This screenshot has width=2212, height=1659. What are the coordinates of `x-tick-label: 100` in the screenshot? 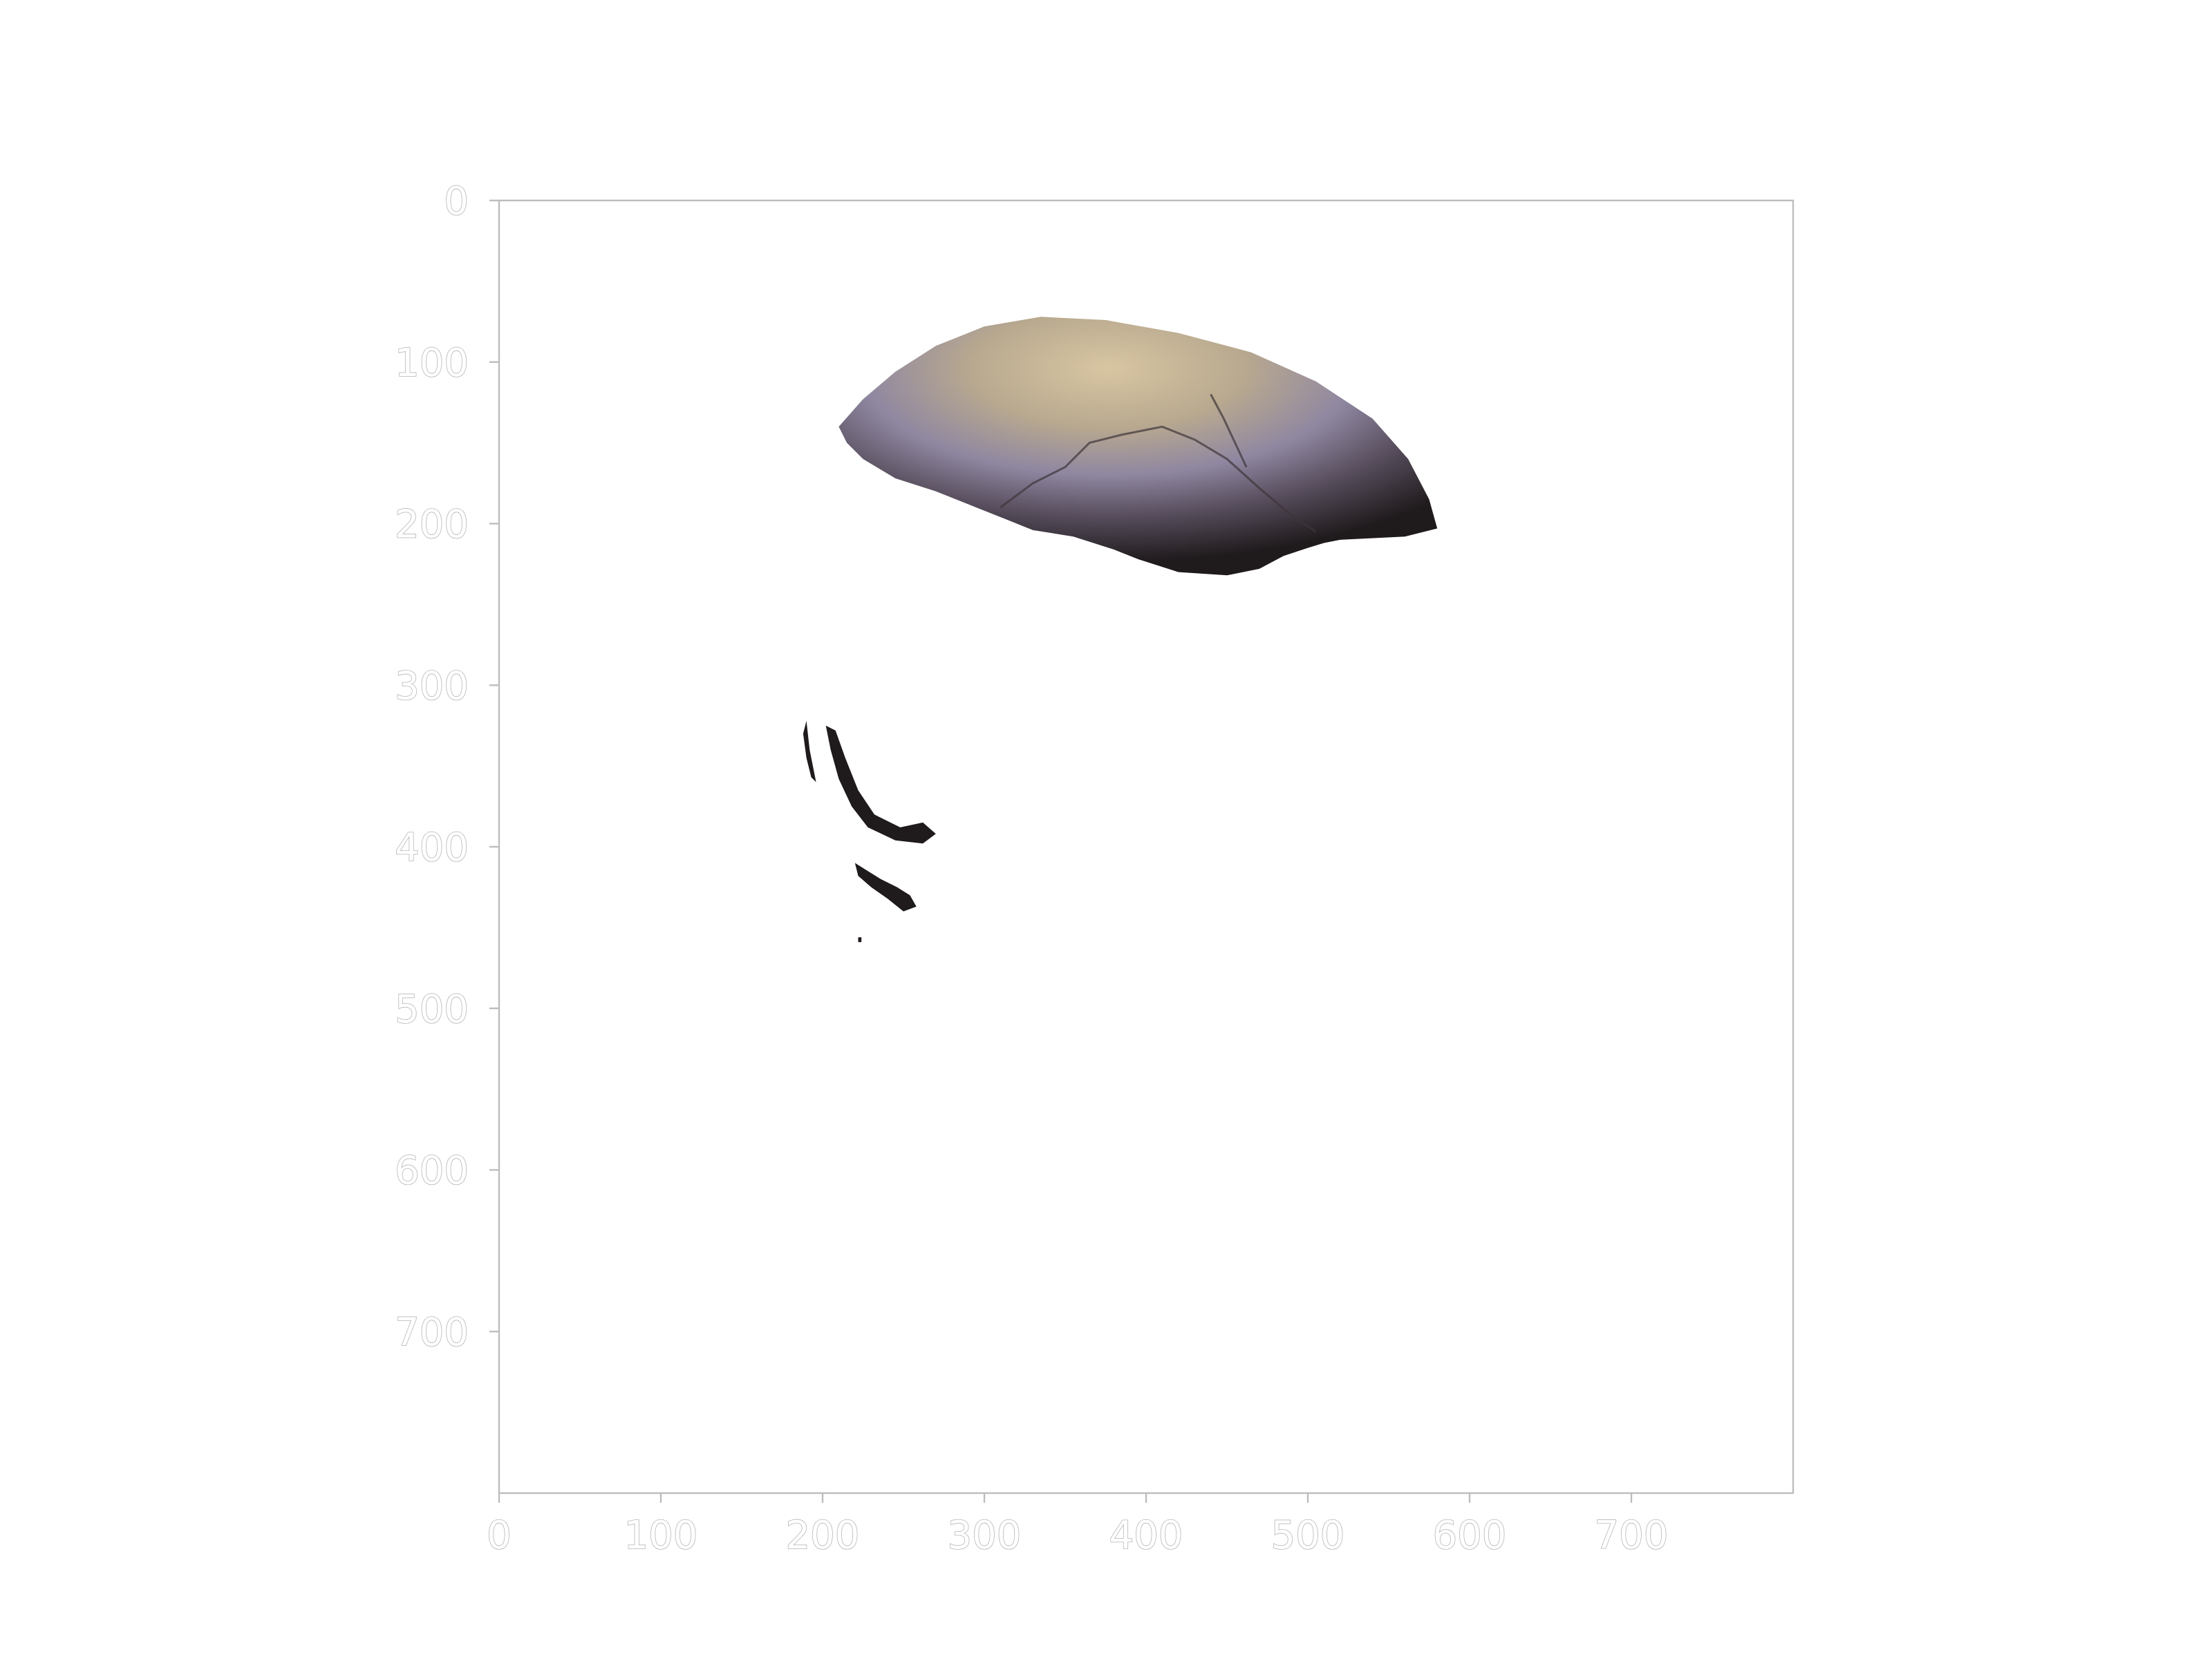 It's located at (661, 1535).